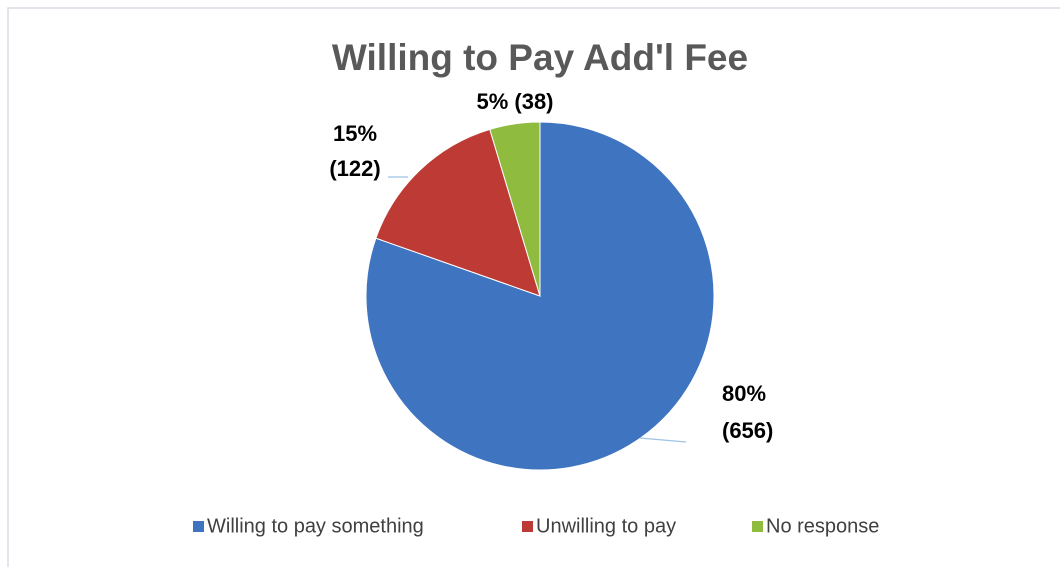 The height and width of the screenshot is (567, 1060). I want to click on chart-title: Willing to Pay Add'l Fee, so click(540, 57).